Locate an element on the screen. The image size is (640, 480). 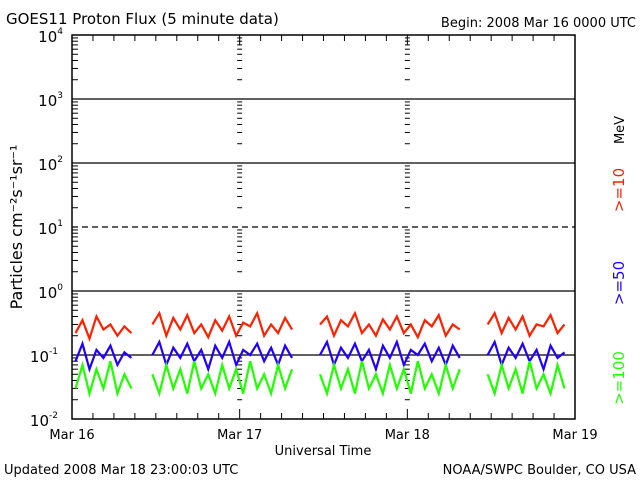
chart-title: GOES11 Proton Flux (5 minute data) is located at coordinates (142, 19).